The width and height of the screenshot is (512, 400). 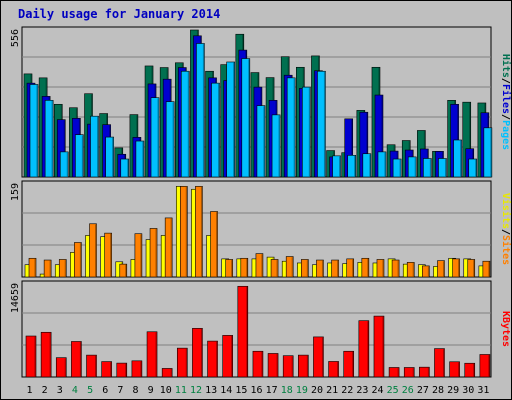 I want to click on bar-sites-25-edge, so click(x=398, y=268).